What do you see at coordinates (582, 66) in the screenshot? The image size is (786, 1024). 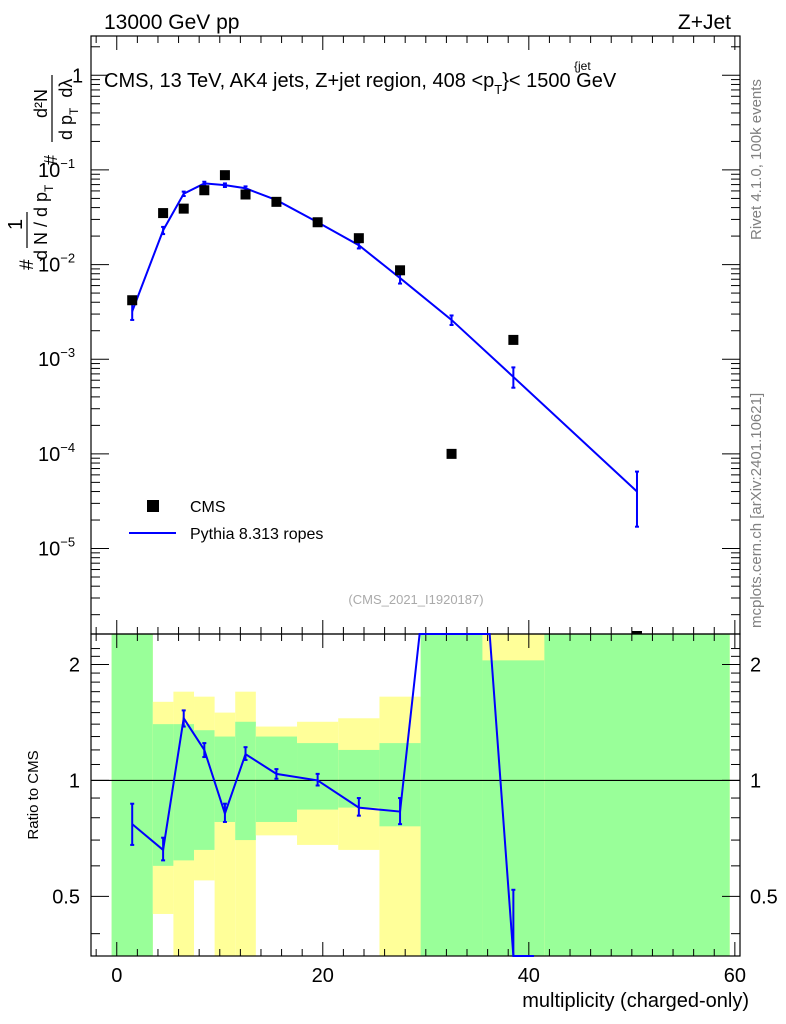 I see `main-plot-title-superscript: {jet` at bounding box center [582, 66].